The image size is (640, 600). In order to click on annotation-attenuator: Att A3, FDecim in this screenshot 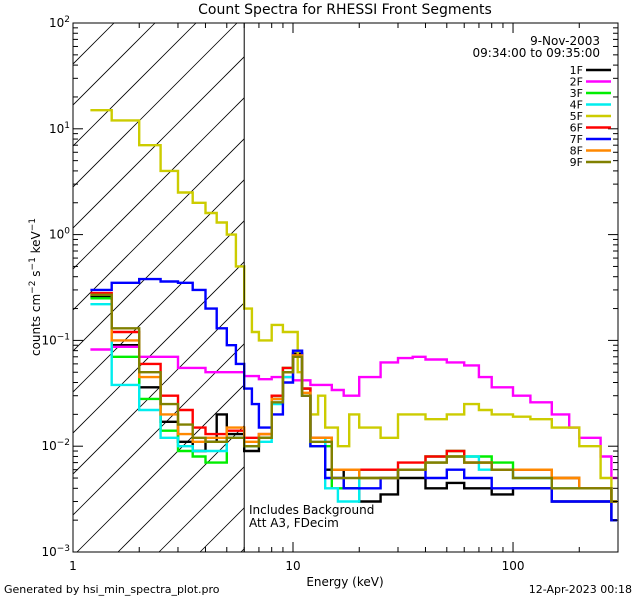, I will do `click(294, 523)`.